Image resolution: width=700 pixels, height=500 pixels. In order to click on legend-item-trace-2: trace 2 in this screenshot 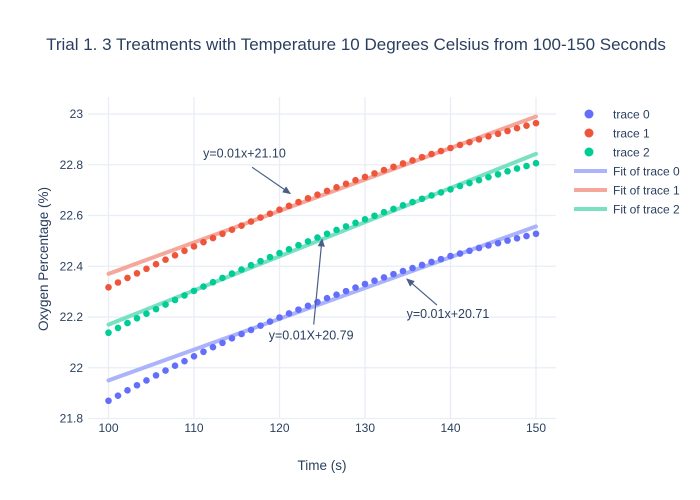, I will do `click(617, 153)`.